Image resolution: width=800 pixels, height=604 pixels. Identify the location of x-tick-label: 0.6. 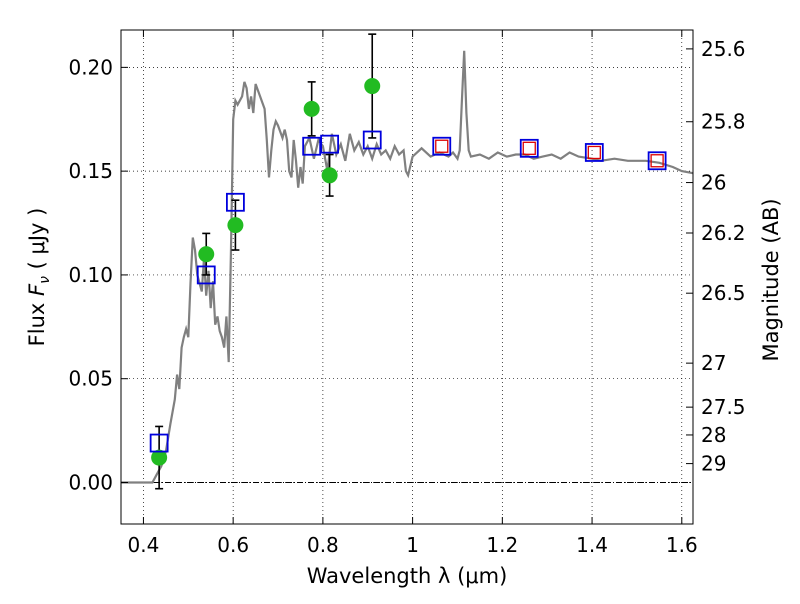
(233, 545).